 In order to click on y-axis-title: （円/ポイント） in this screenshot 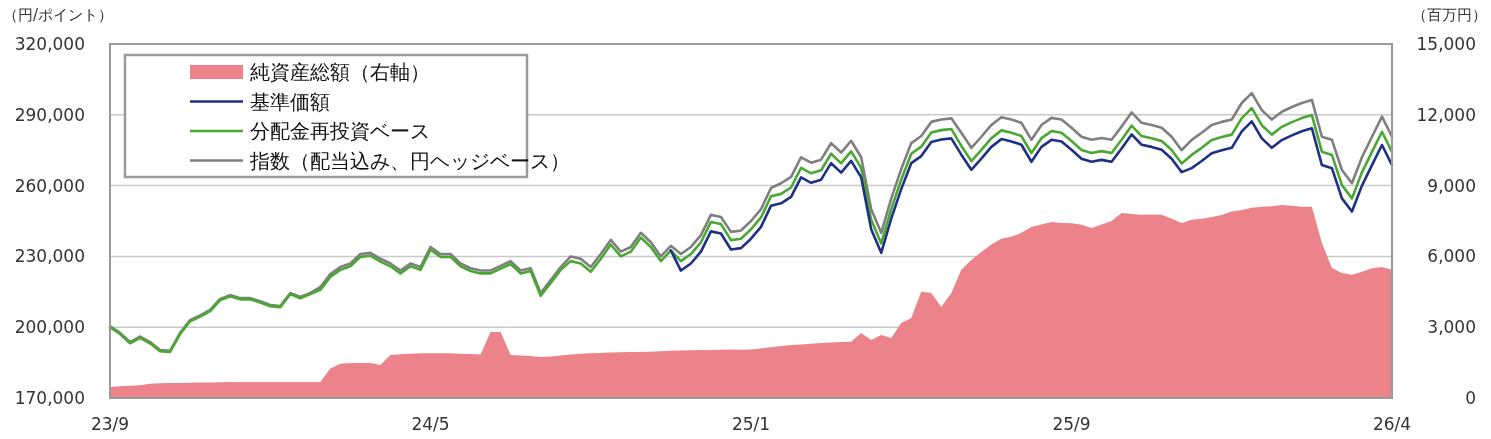, I will do `click(58, 15)`.